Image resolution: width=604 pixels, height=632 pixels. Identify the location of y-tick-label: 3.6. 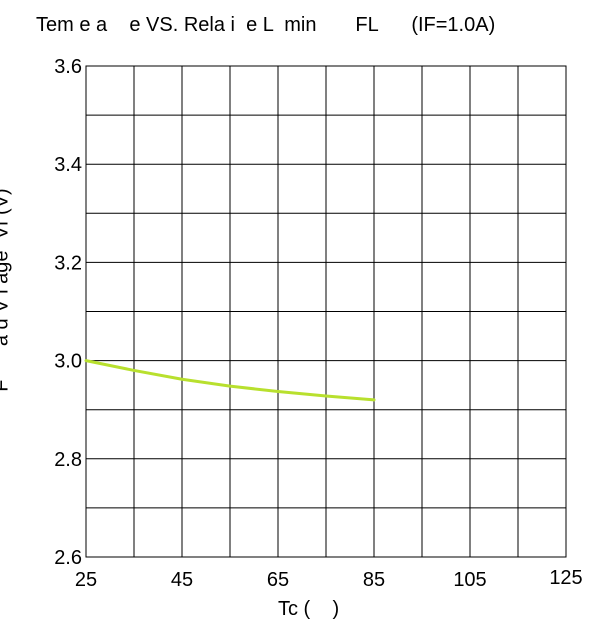
(68, 67).